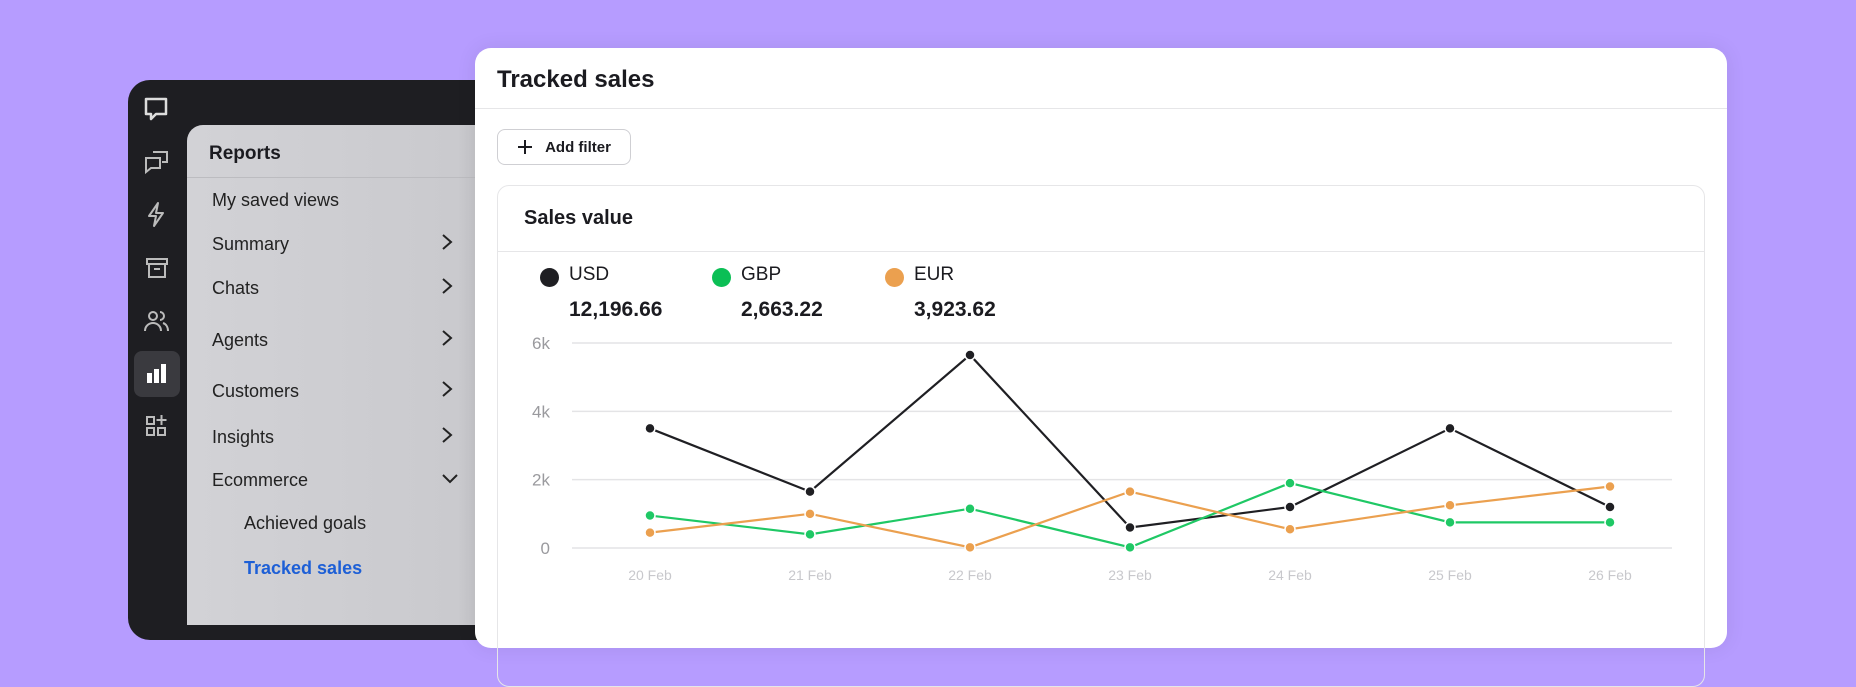 This screenshot has width=1856, height=687. What do you see at coordinates (1290, 575) in the screenshot?
I see `x-tick-label: 24 Feb` at bounding box center [1290, 575].